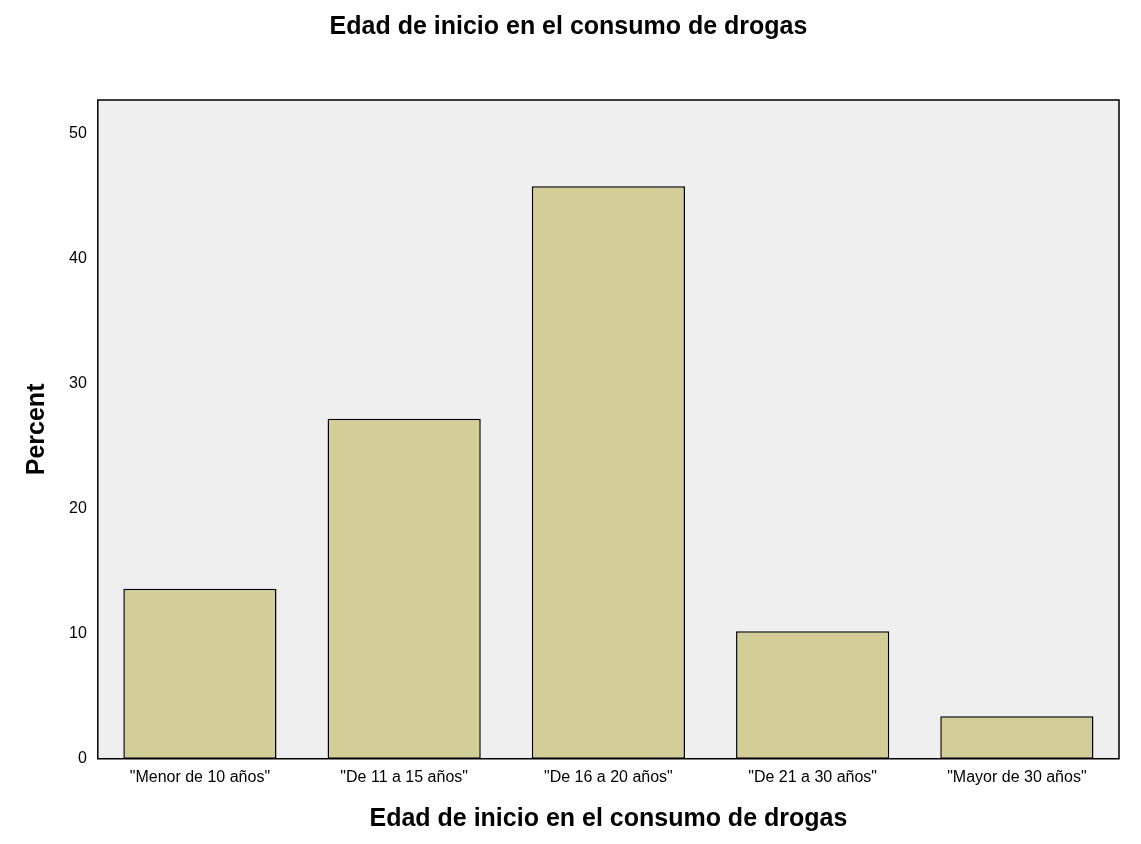 The height and width of the screenshot is (844, 1141). I want to click on x-tick-label: "De 21 a 30 años", so click(813, 776).